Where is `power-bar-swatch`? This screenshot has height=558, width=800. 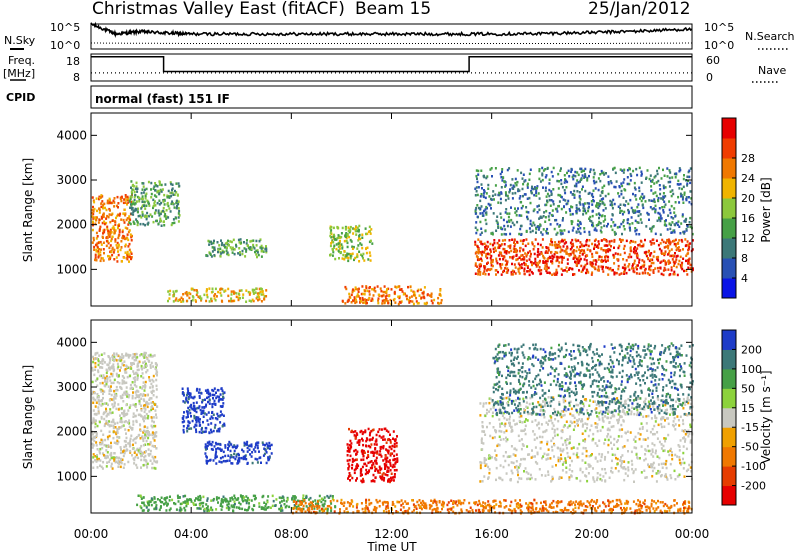 power-bar-swatch is located at coordinates (729, 228).